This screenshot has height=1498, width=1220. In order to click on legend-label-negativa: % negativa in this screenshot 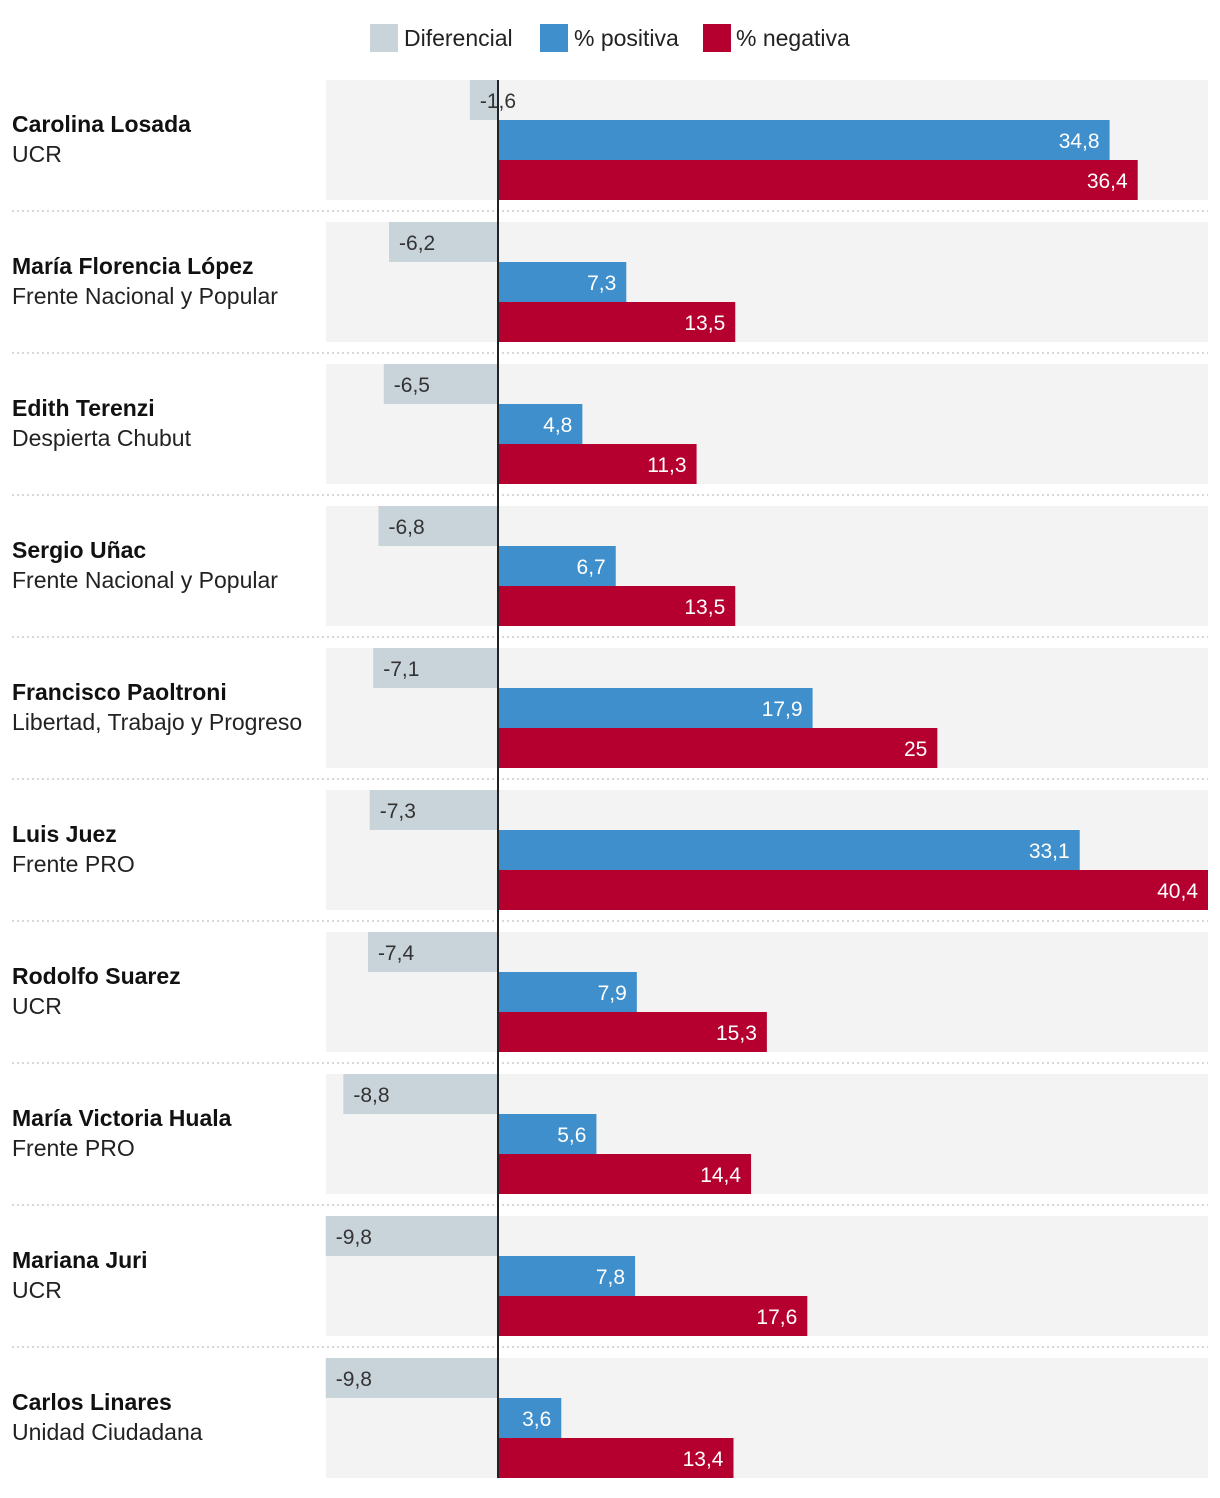, I will do `click(793, 38)`.